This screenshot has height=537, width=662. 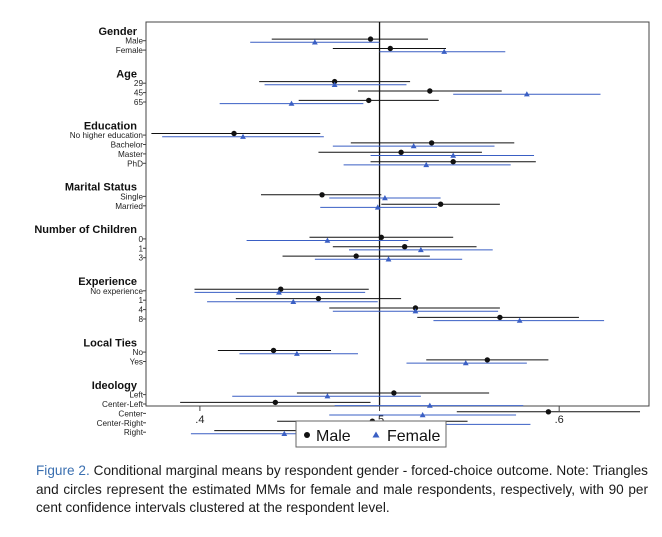 What do you see at coordinates (131, 196) in the screenshot?
I see `level-label: Single` at bounding box center [131, 196].